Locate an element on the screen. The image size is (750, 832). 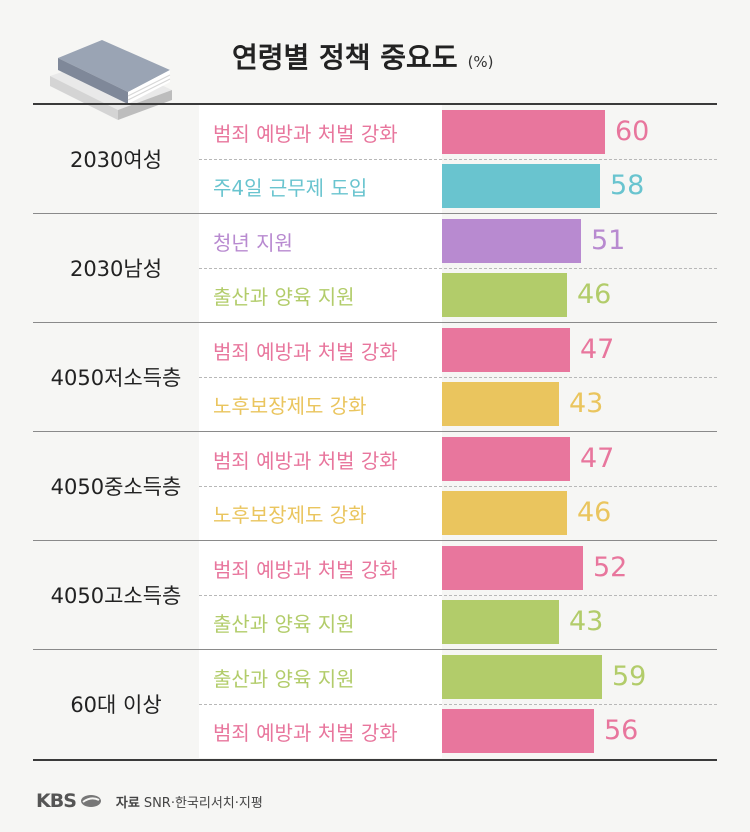
bar-row: 출산과 양육 지원 59 is located at coordinates (458, 677).